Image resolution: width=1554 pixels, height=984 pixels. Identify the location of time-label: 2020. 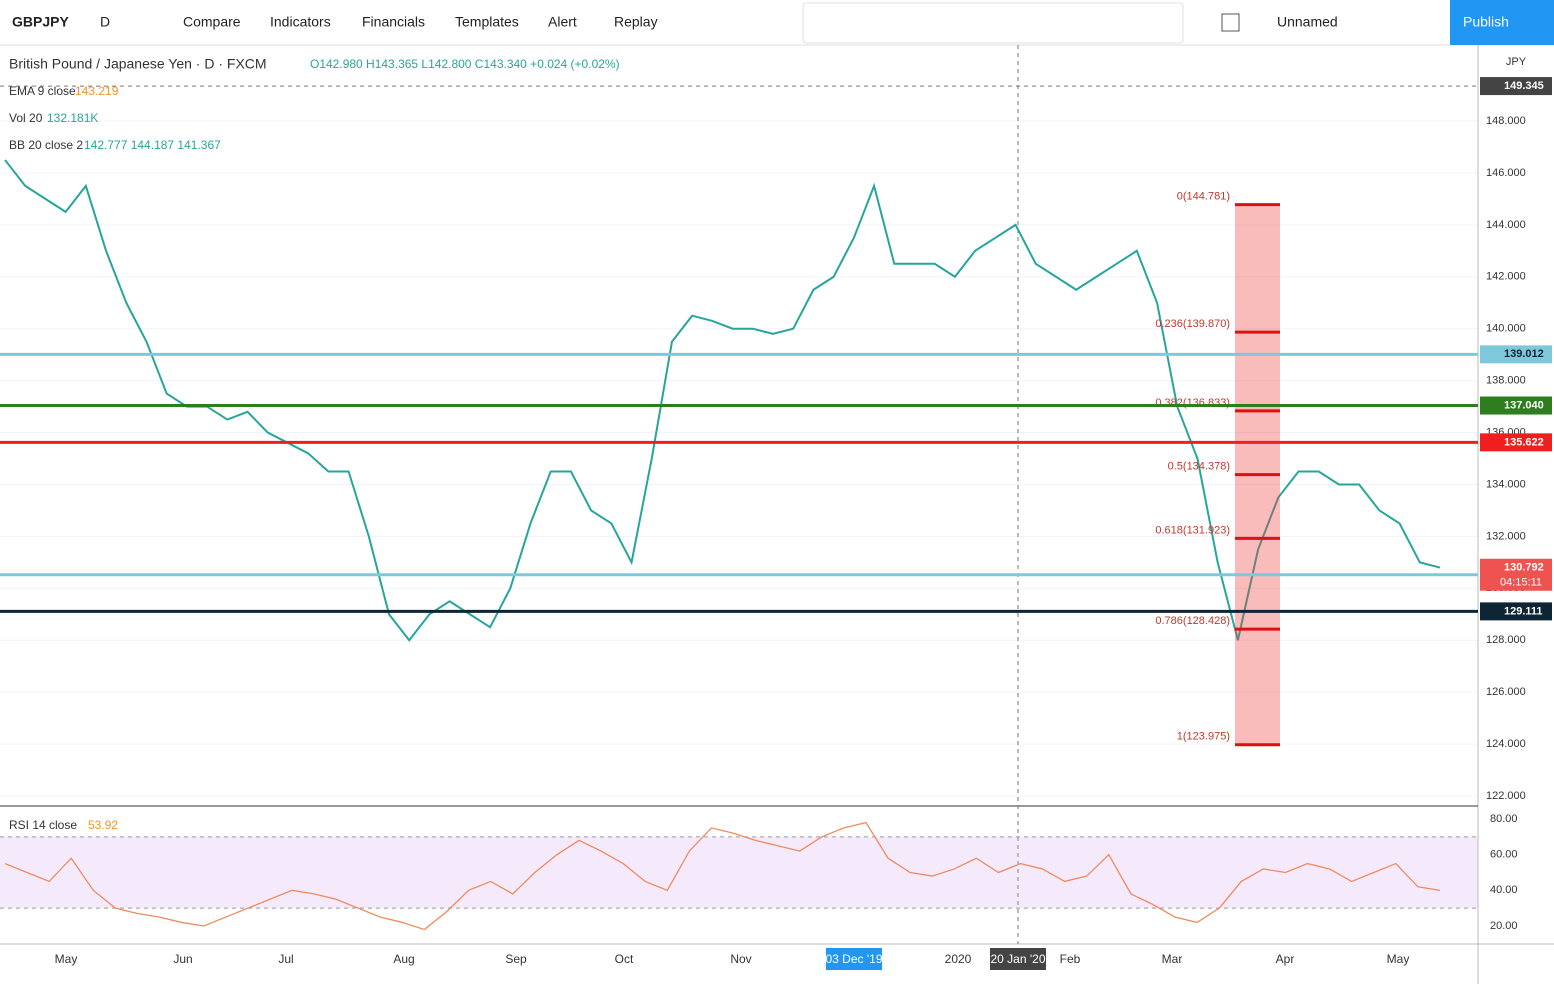
(958, 959).